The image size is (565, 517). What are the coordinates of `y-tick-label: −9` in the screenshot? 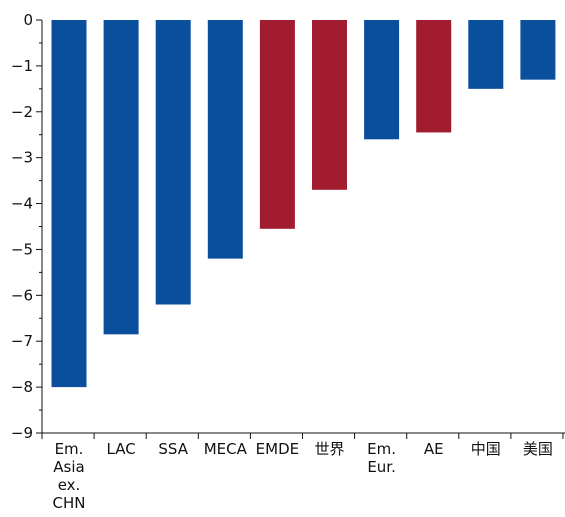 It's located at (22, 433).